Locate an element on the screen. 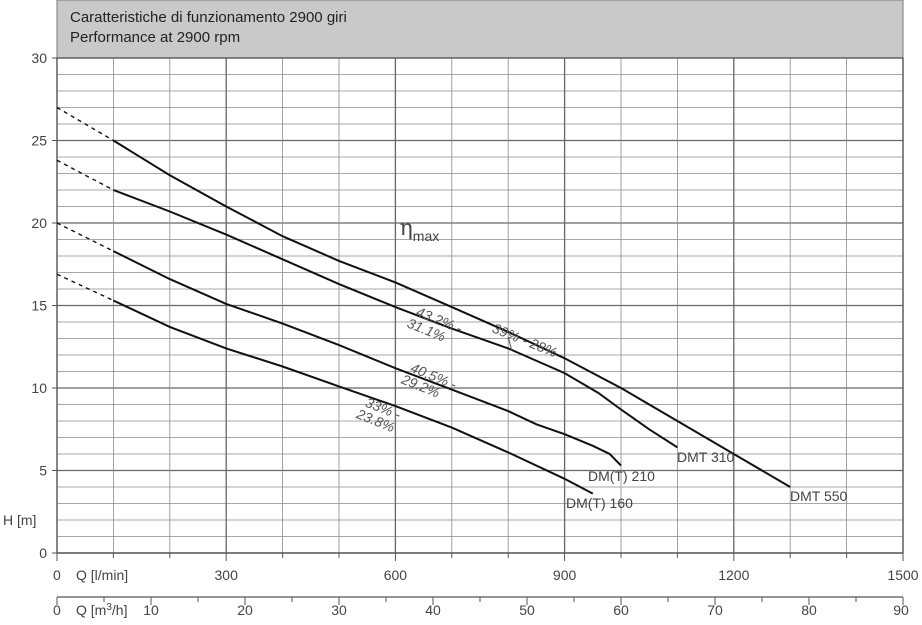  eta-subscript: max is located at coordinates (426, 236).